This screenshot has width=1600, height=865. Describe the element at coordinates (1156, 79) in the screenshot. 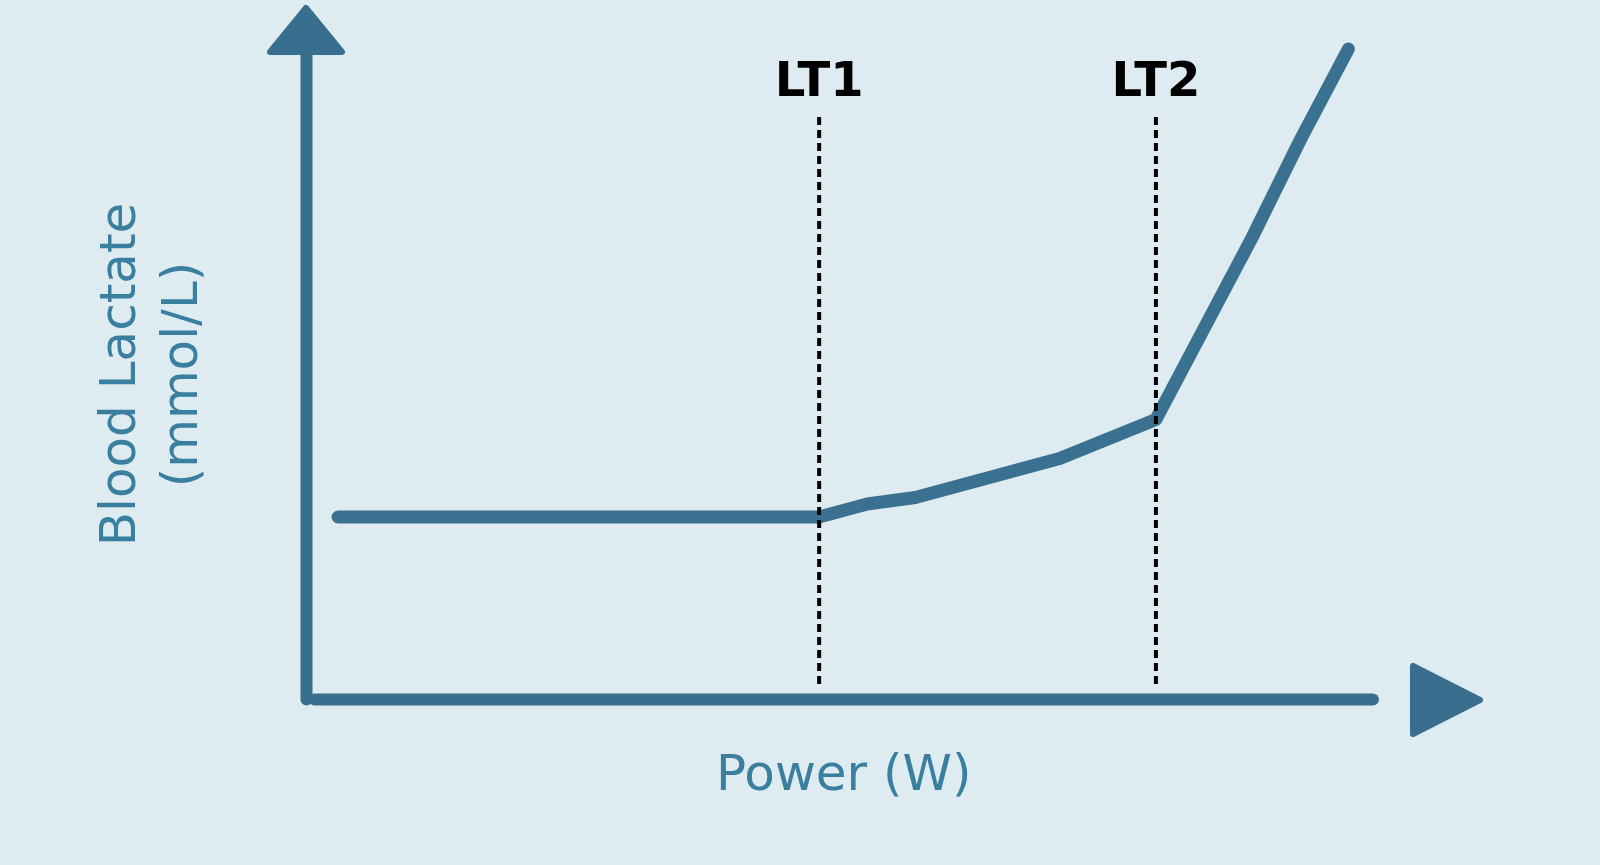

I see `annotation: LT2` at that location.